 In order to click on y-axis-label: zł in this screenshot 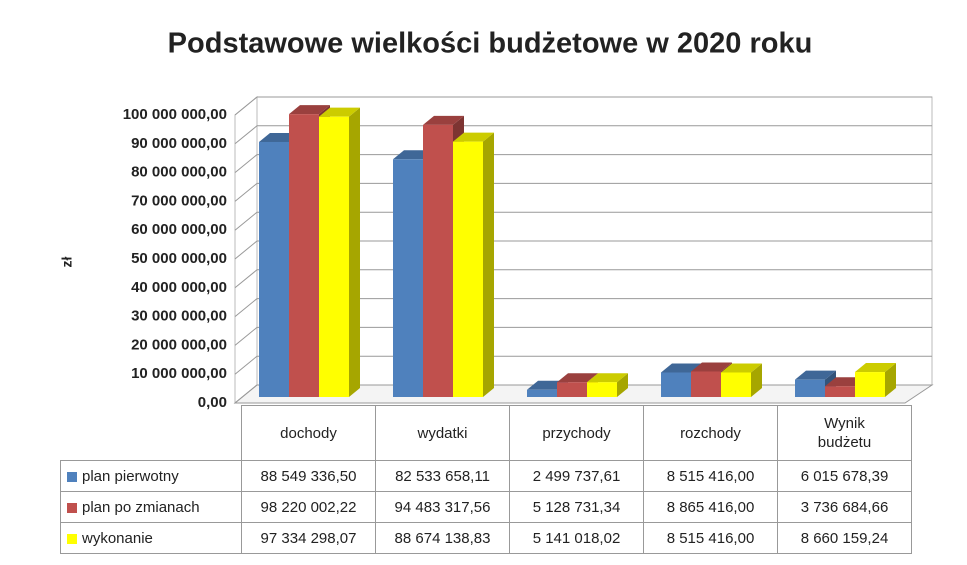, I will do `click(67, 261)`.